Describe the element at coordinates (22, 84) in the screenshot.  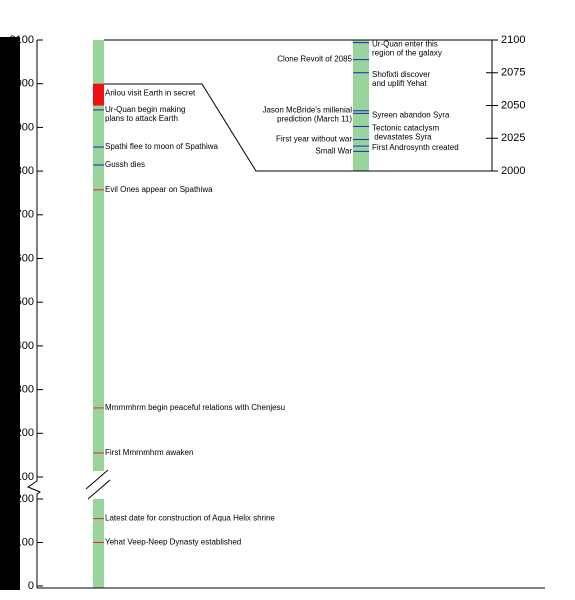
I see `y-tick-label: 2000` at that location.